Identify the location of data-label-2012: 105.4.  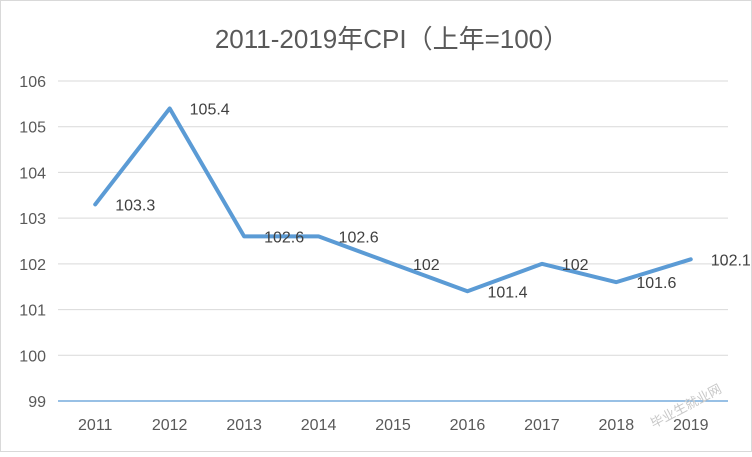
(210, 109).